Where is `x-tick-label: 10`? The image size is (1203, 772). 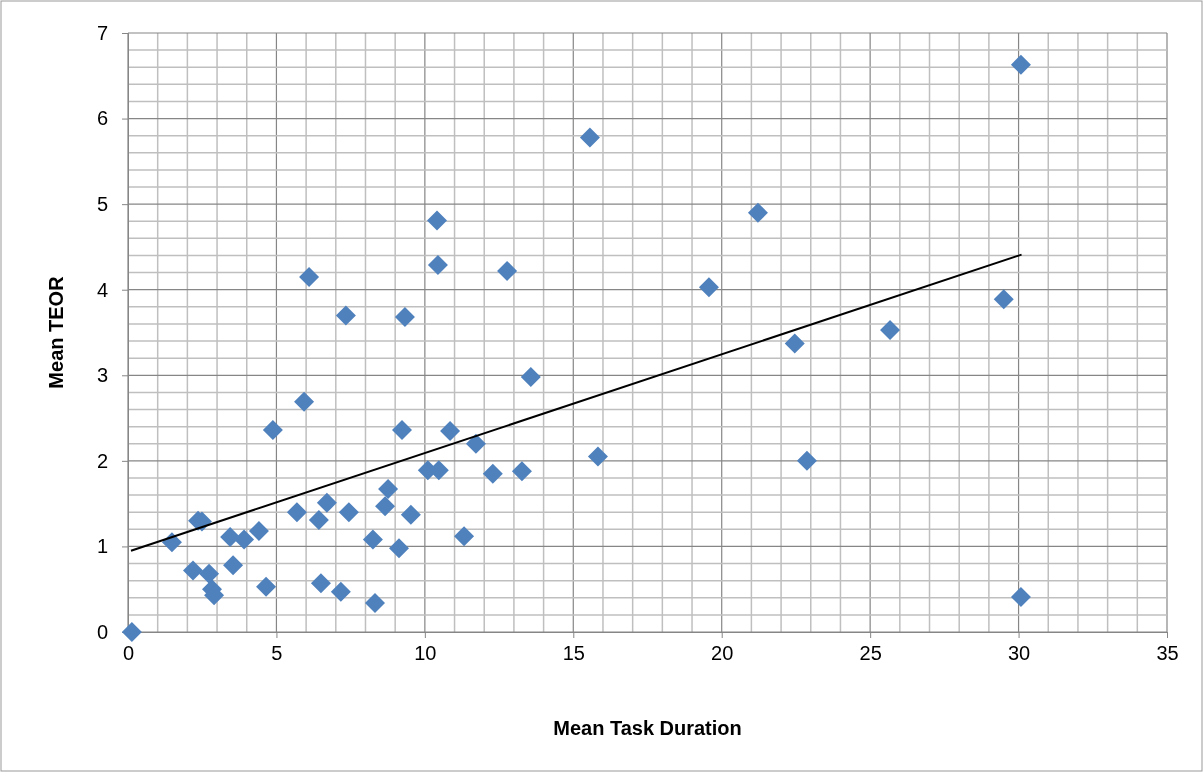
x-tick-label: 10 is located at coordinates (425, 653).